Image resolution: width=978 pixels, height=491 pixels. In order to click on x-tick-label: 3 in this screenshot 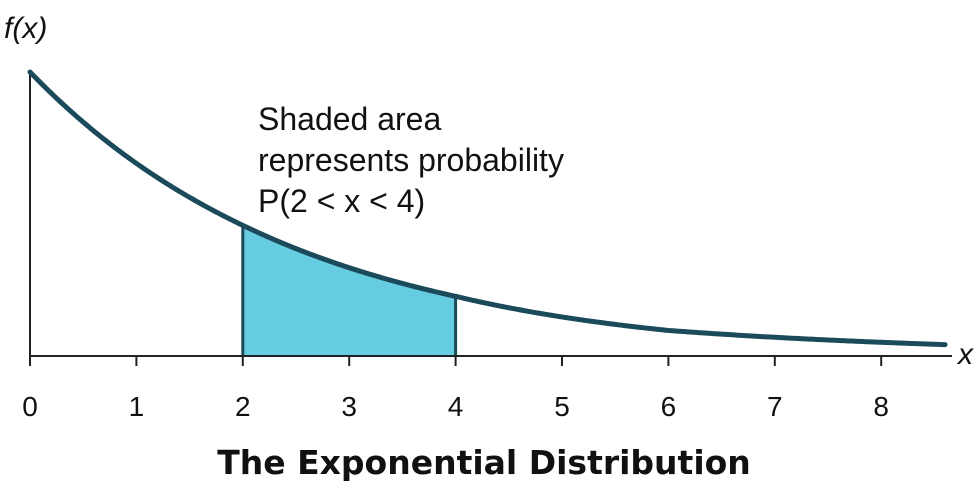, I will do `click(349, 406)`.